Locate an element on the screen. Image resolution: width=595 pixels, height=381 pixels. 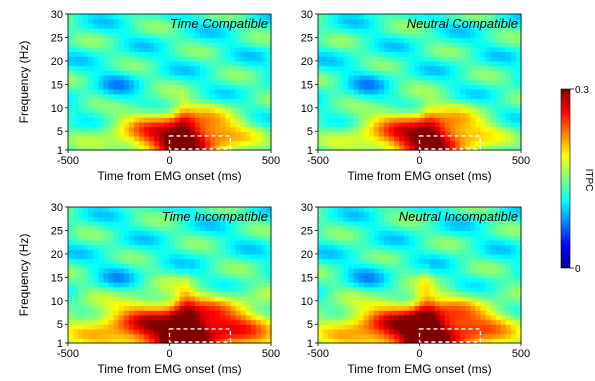
y-tick-label: 30 is located at coordinates (307, 208).